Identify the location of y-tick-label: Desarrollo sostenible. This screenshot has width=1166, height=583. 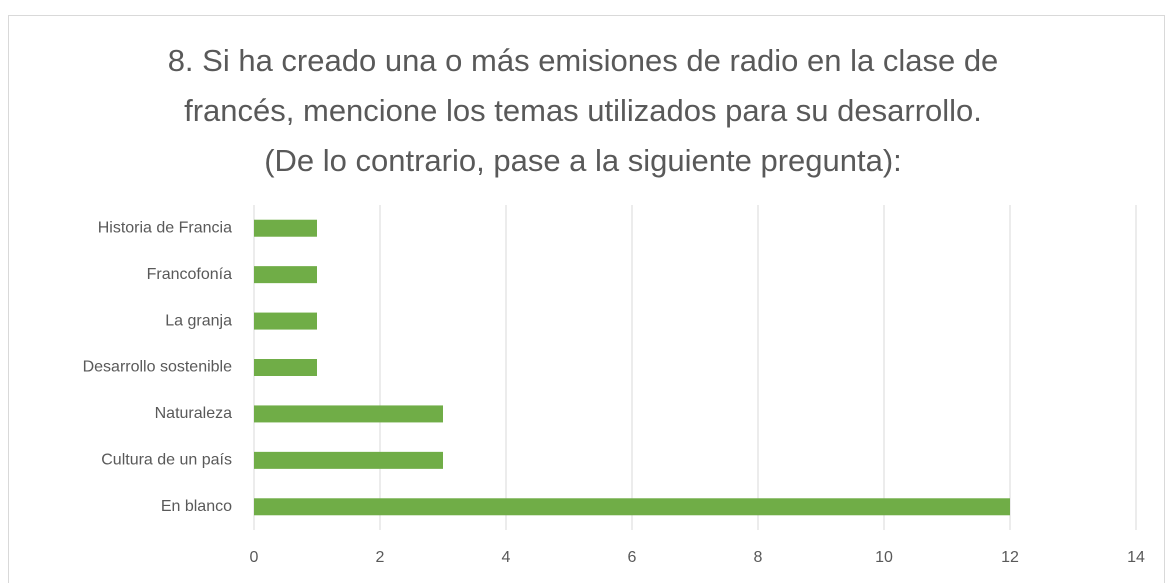
(158, 367).